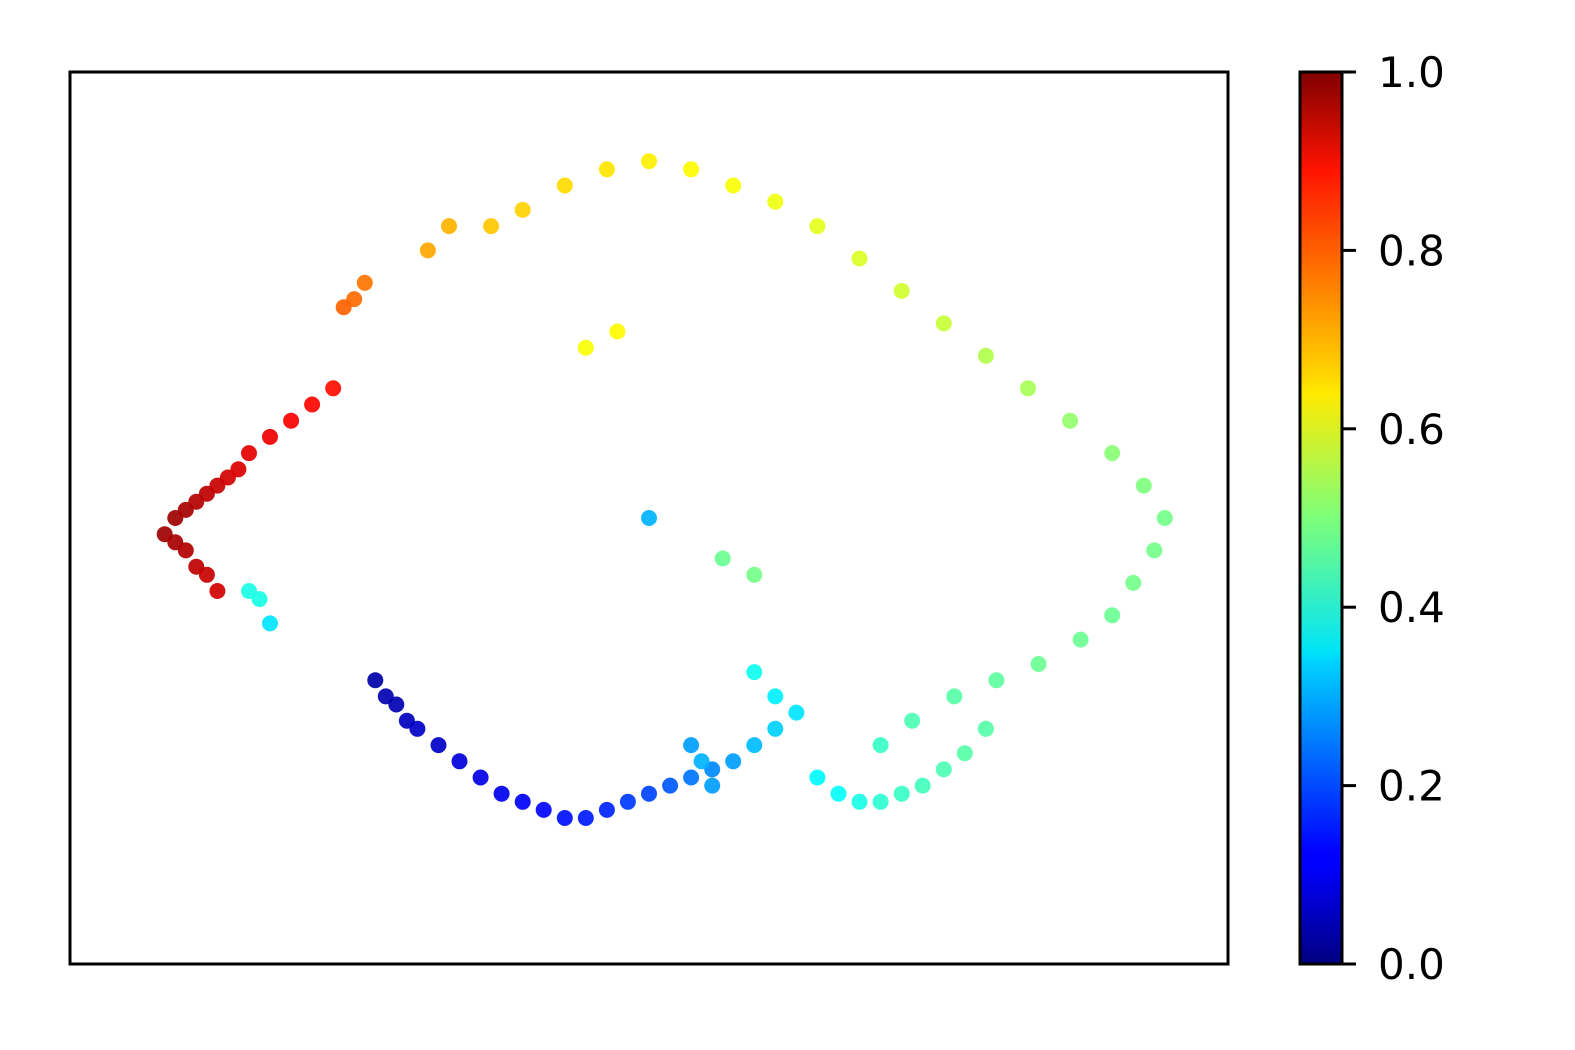  What do you see at coordinates (1411, 72) in the screenshot?
I see `colorbar-tick-label: 1.0` at bounding box center [1411, 72].